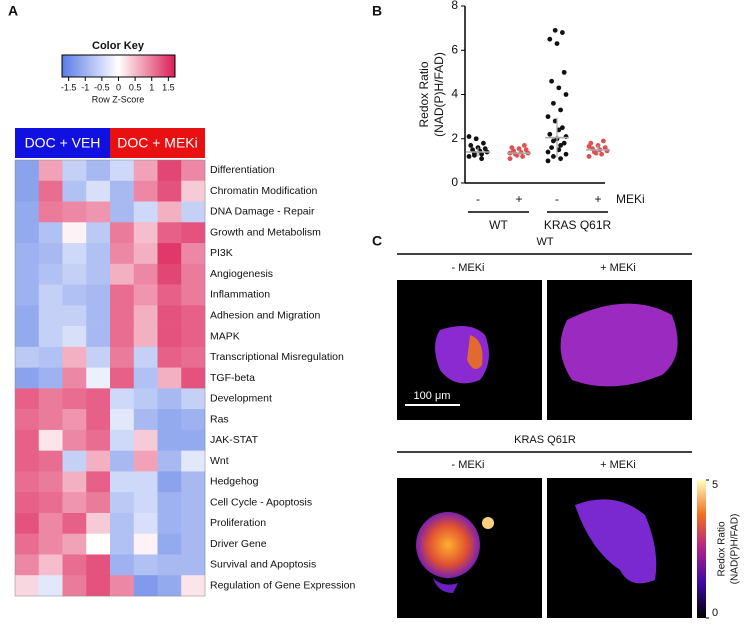 The width and height of the screenshot is (744, 628). Describe the element at coordinates (13, 11) in the screenshot. I see `panel-label: A` at that location.